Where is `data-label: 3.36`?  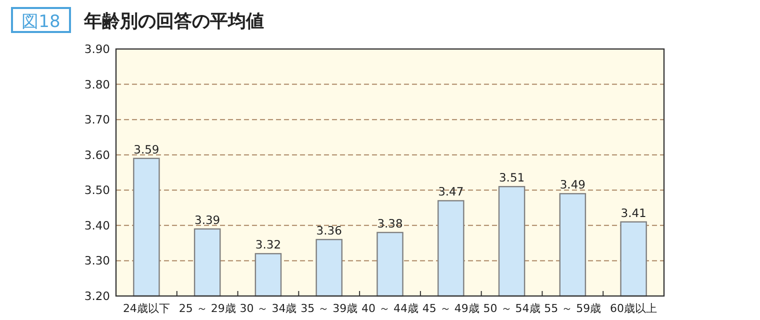 data-label: 3.36 is located at coordinates (329, 231).